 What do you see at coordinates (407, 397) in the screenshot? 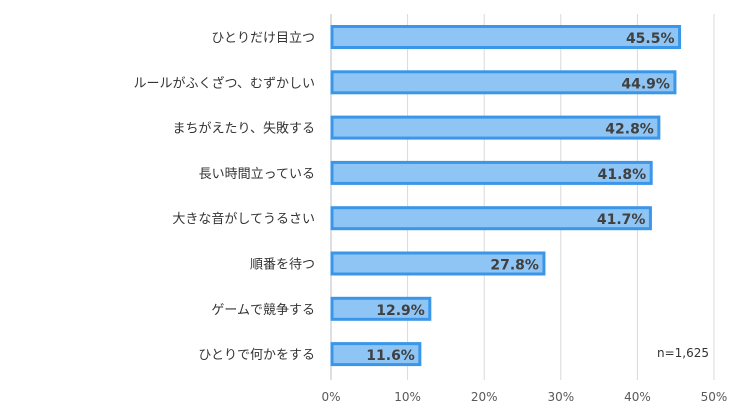
I see `x-tick-label: 10%` at bounding box center [407, 397].